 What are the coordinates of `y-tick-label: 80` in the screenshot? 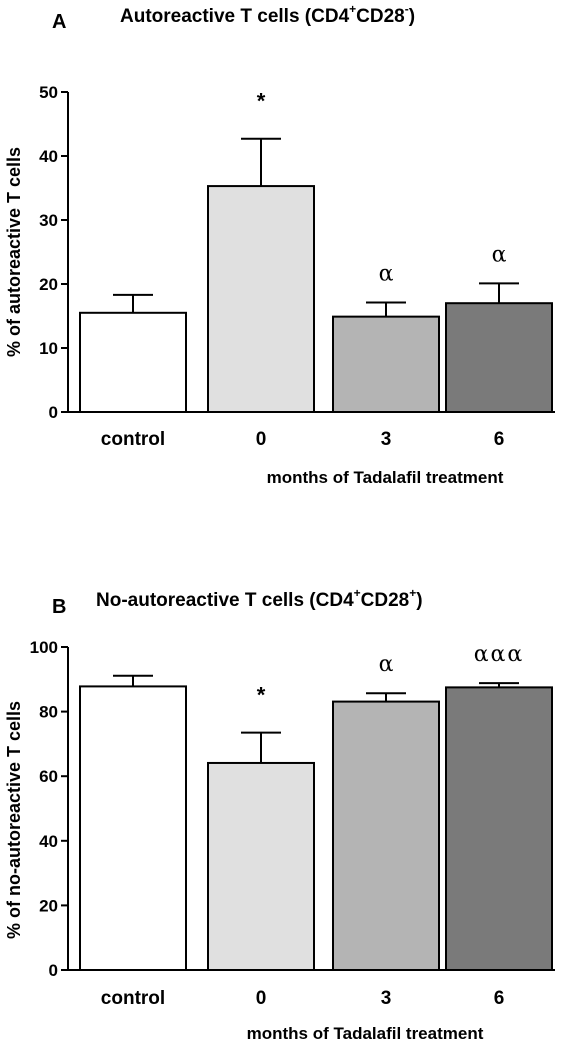 It's located at (48, 712).